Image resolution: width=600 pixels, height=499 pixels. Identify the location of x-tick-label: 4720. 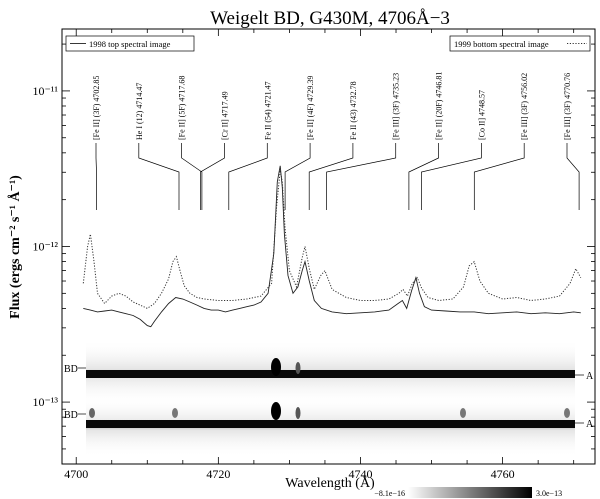
(218, 474).